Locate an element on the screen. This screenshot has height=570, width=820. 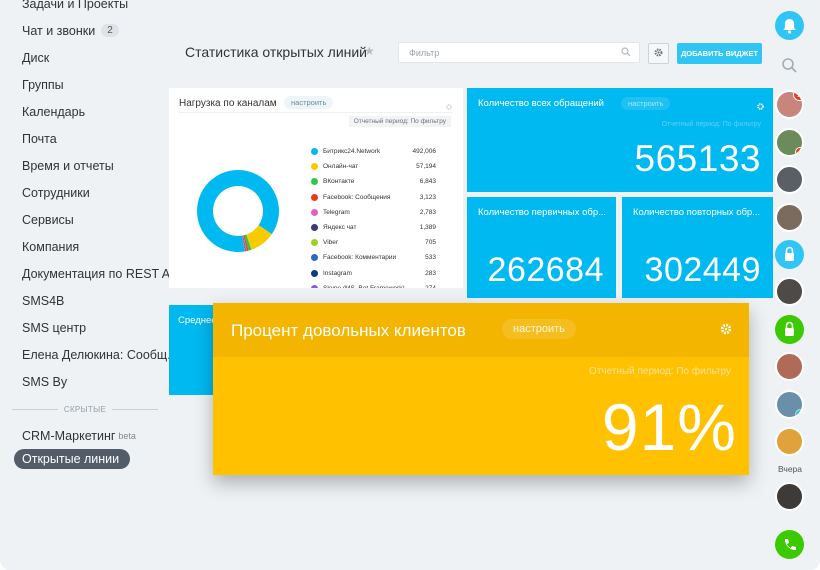
legend-value: 492,006 is located at coordinates (424, 152).